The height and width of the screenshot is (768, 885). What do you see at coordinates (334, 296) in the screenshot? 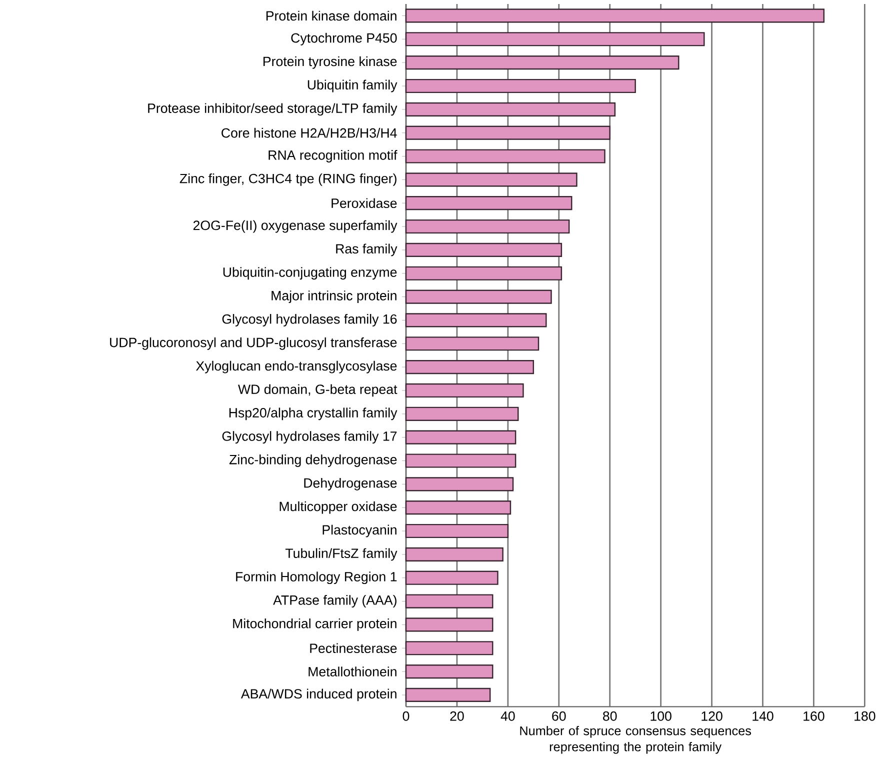
I see `y-tick-label: Major intrinsic protein` at bounding box center [334, 296].